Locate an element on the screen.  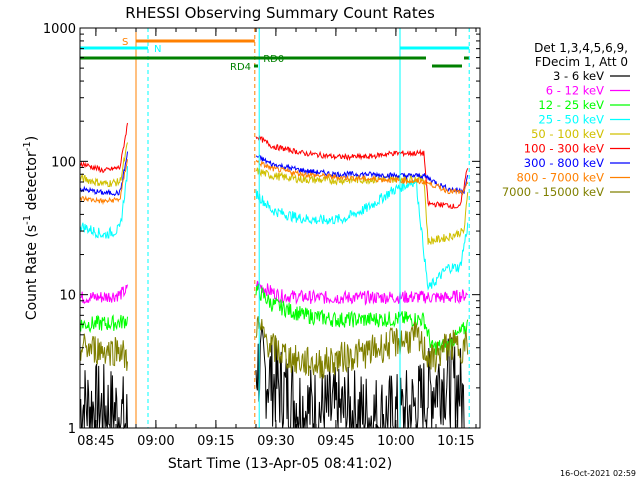
x-tick-label: 09:15 is located at coordinates (215, 441).